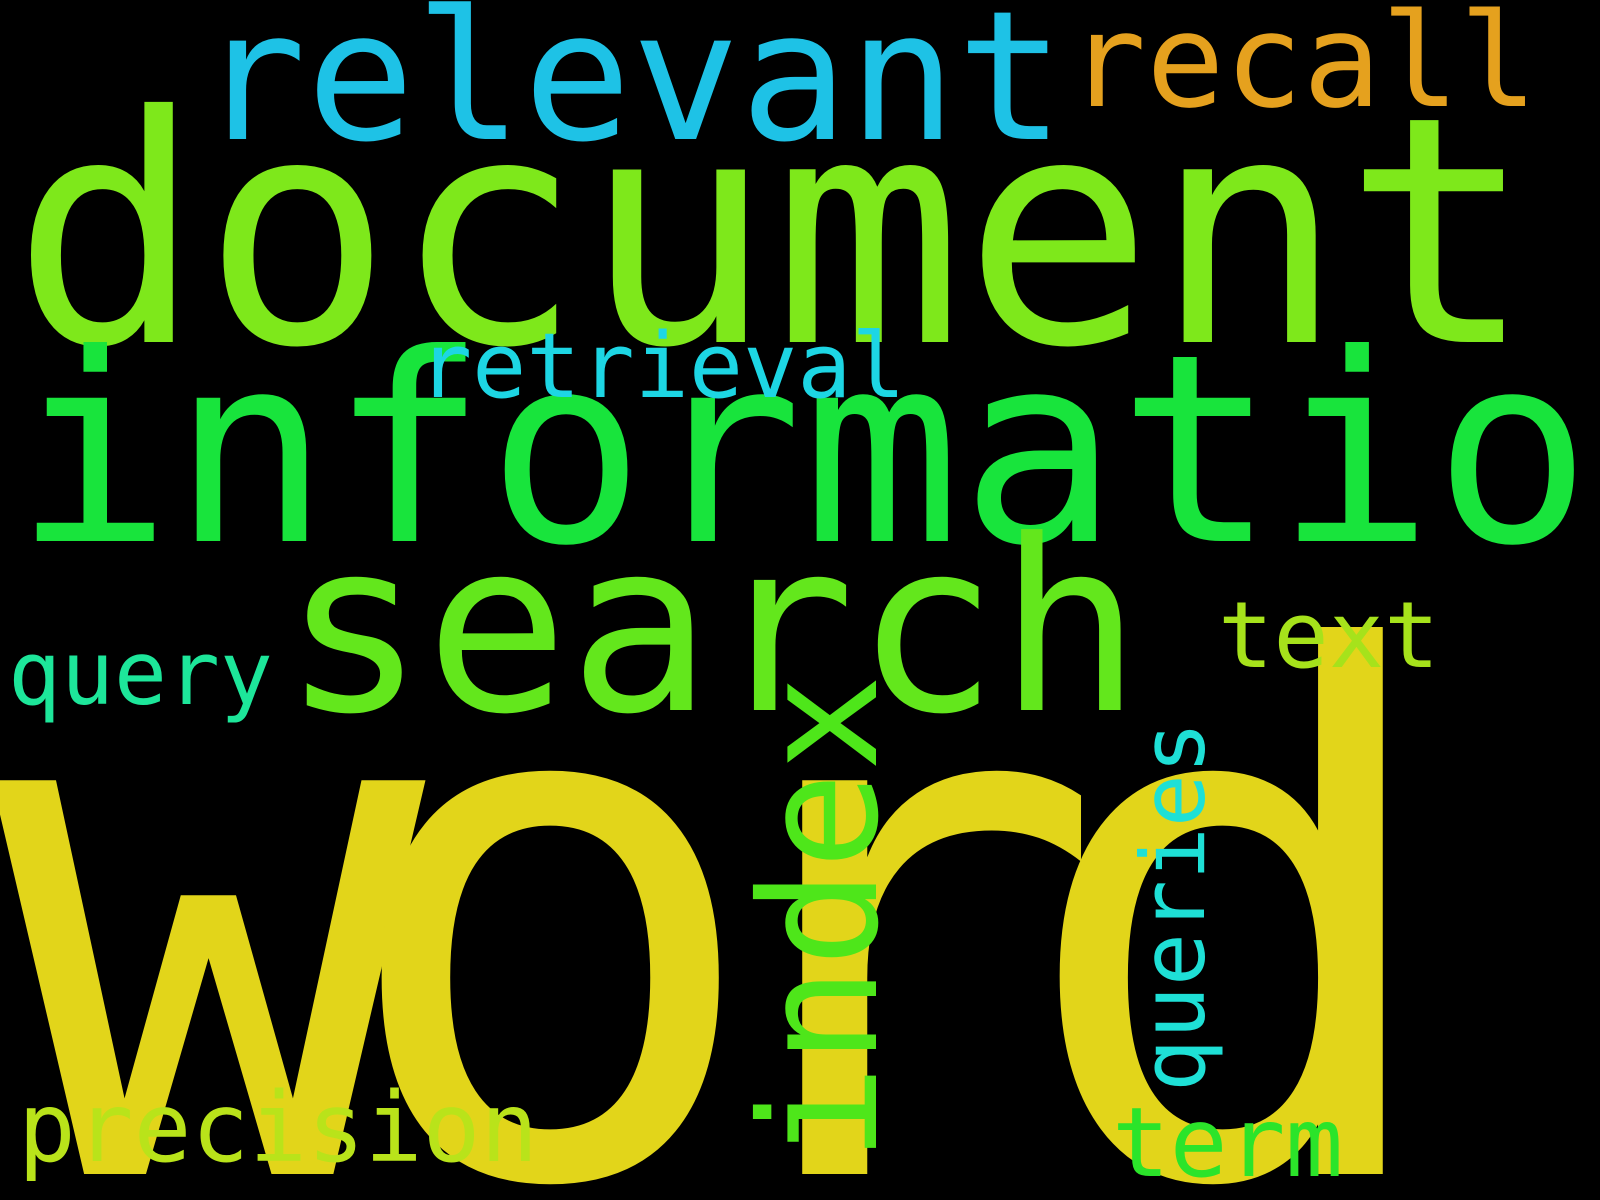  What do you see at coordinates (712, 628) in the screenshot?
I see `word-search: search` at bounding box center [712, 628].